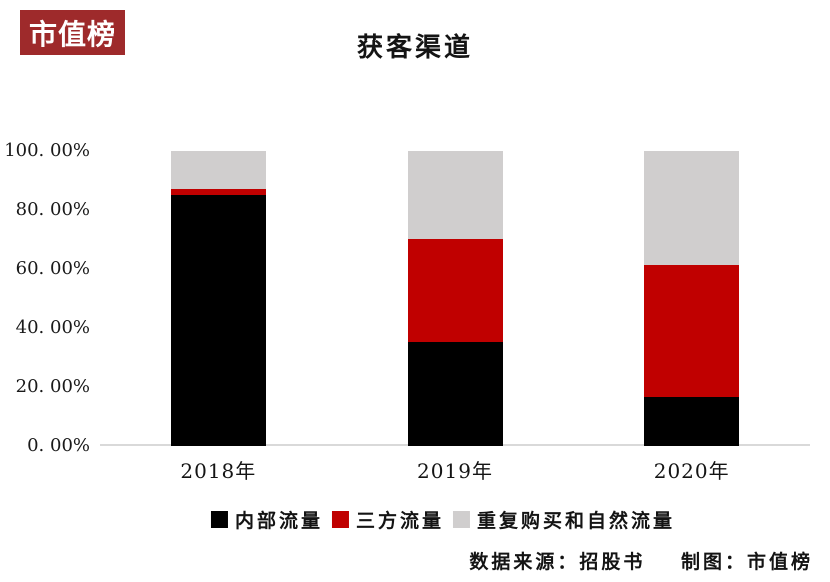  Describe the element at coordinates (58, 445) in the screenshot. I see `y-tick-label: 0. 00%` at that location.